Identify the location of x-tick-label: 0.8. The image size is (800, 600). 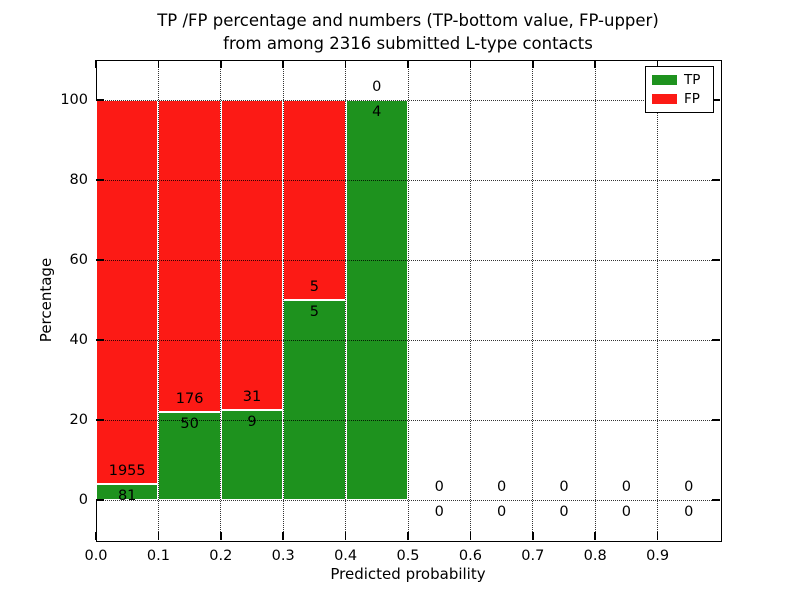
(595, 556).